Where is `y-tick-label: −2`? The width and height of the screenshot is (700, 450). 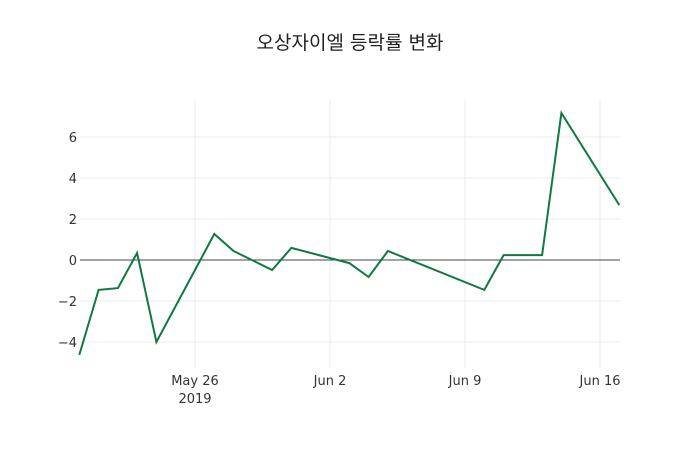 y-tick-label: −2 is located at coordinates (67, 302).